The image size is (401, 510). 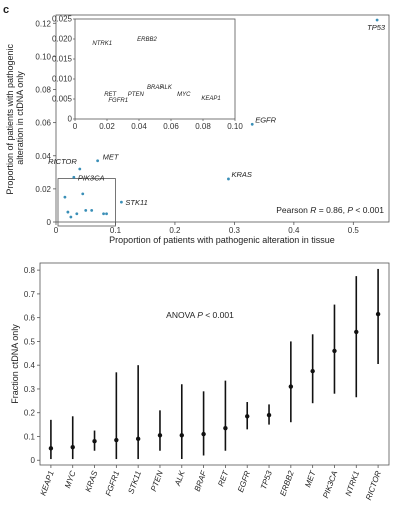 I want to click on scatter-point-label: KRAS, so click(x=241, y=174).